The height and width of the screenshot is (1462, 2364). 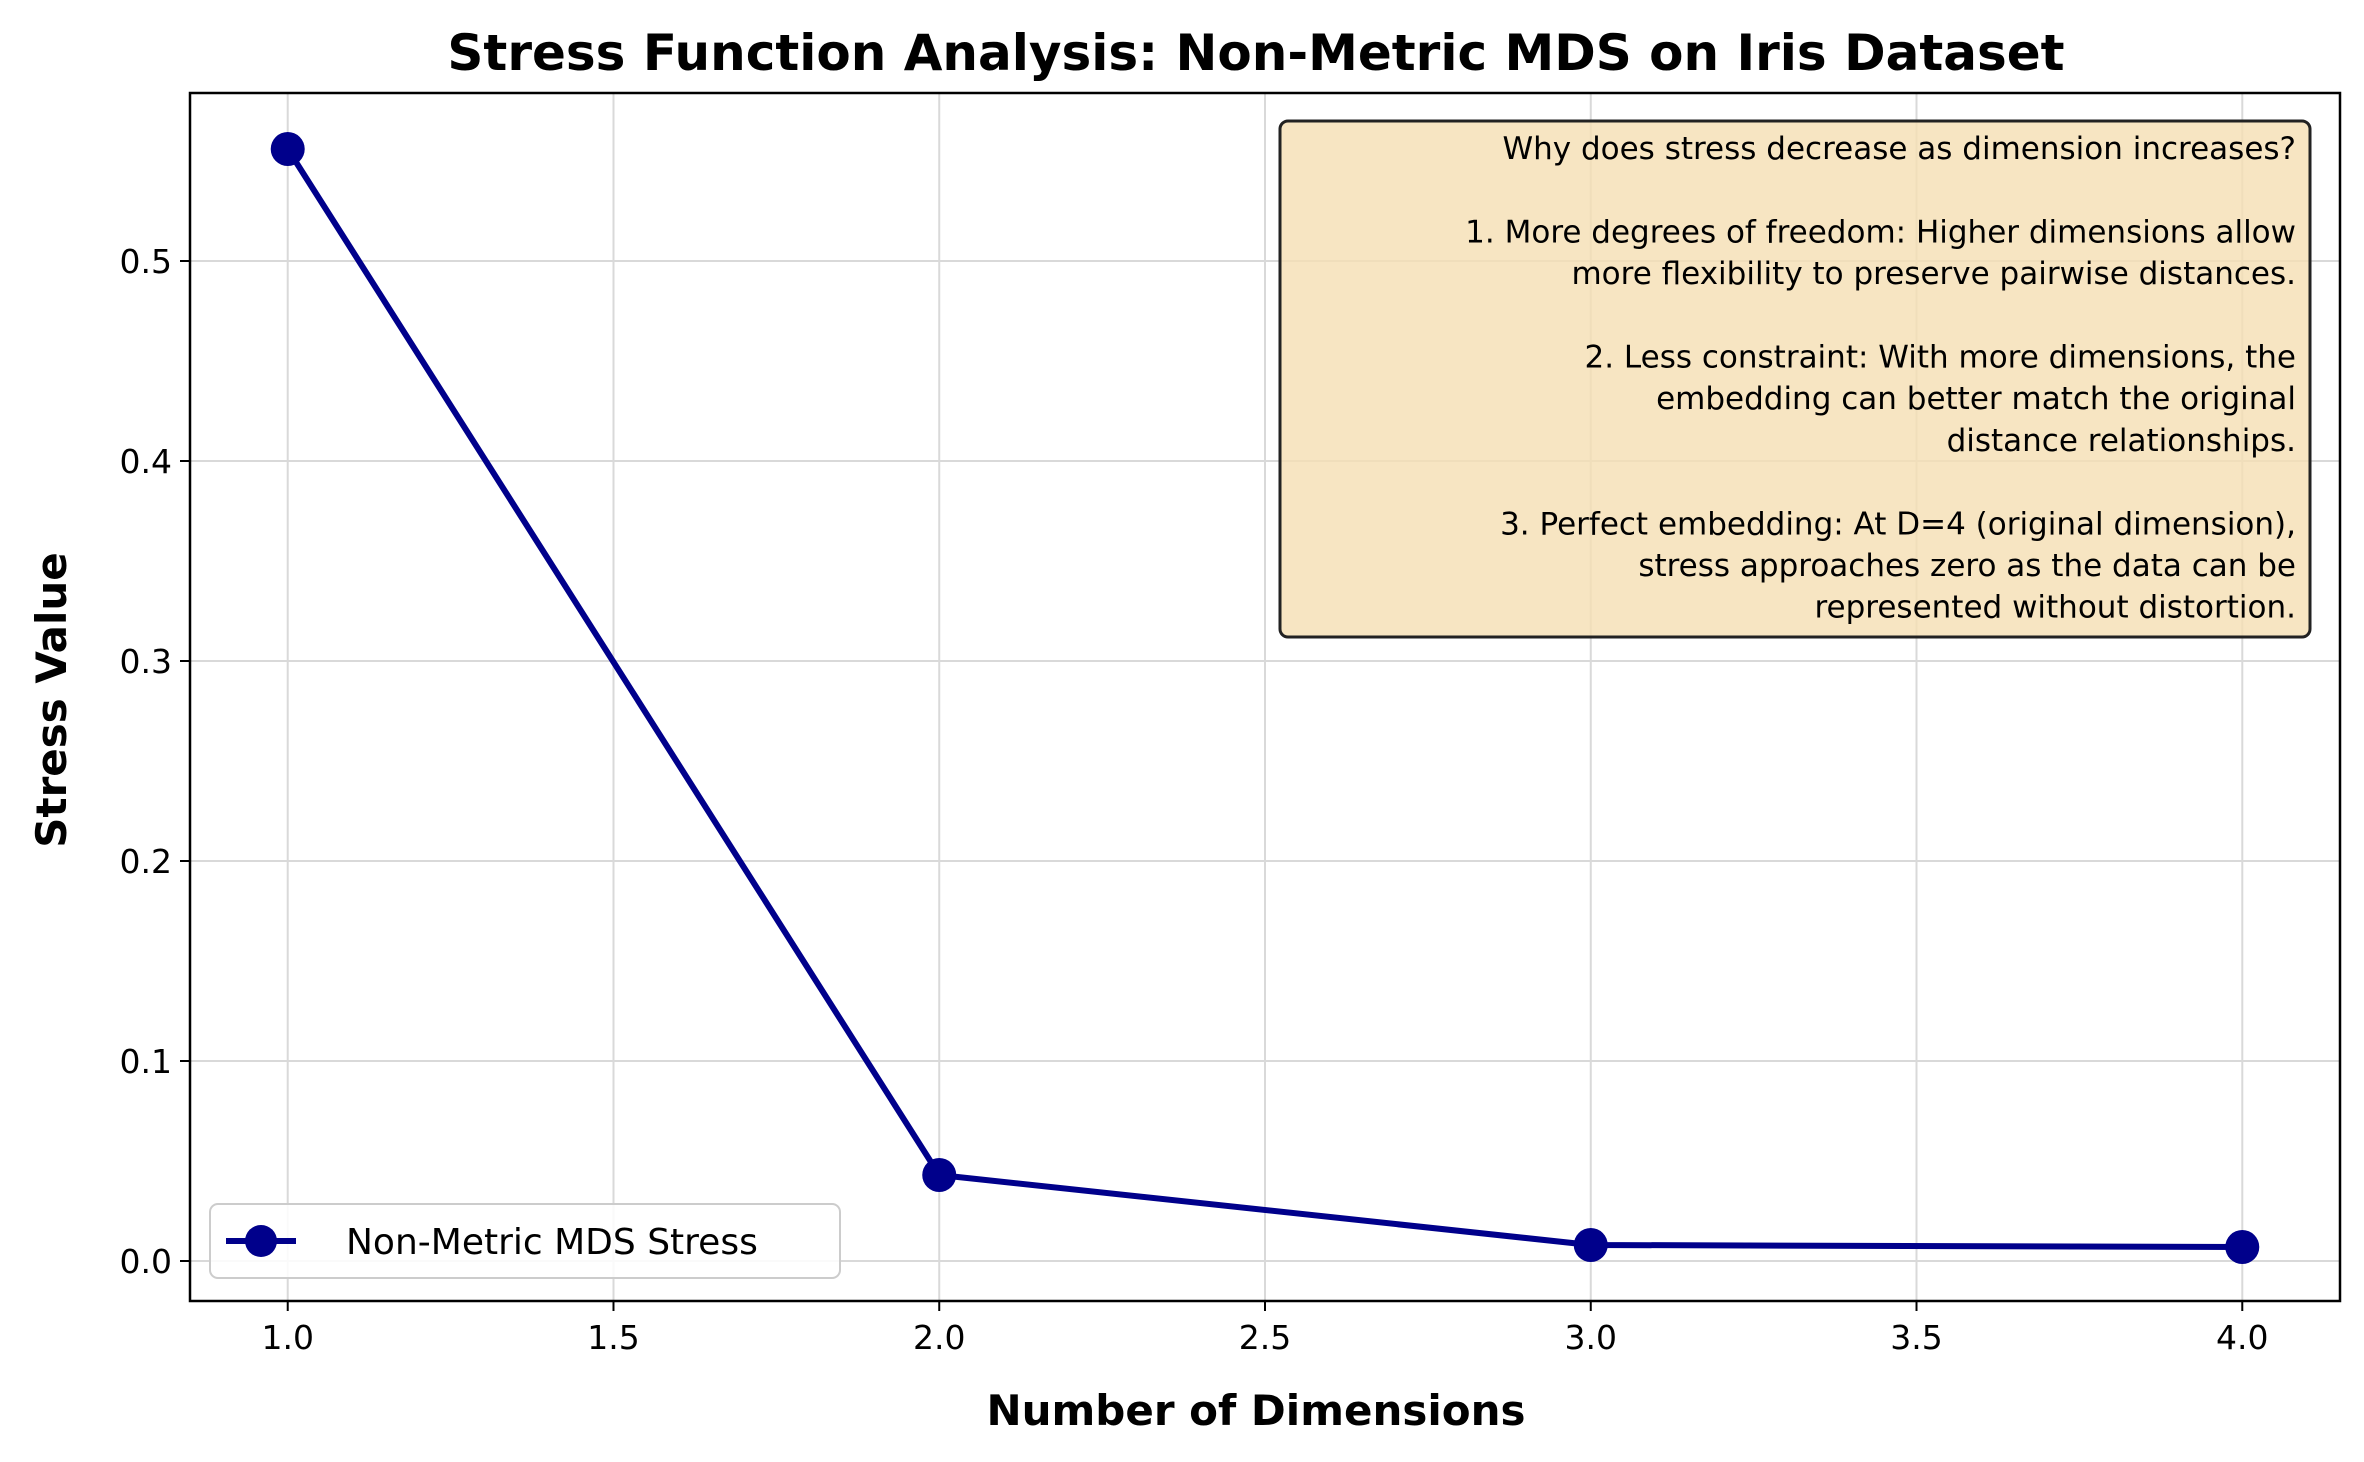 What do you see at coordinates (552, 1242) in the screenshot?
I see `legend-label: Non-Metric MDS Stress` at bounding box center [552, 1242].